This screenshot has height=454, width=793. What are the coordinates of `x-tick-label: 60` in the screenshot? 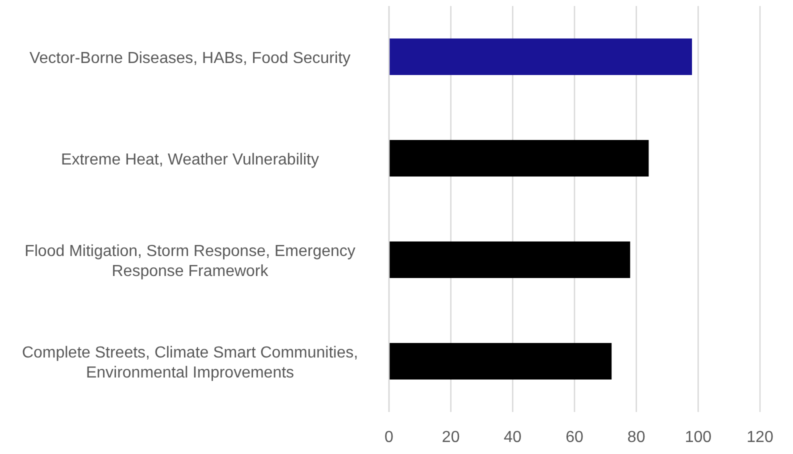 It's located at (575, 437).